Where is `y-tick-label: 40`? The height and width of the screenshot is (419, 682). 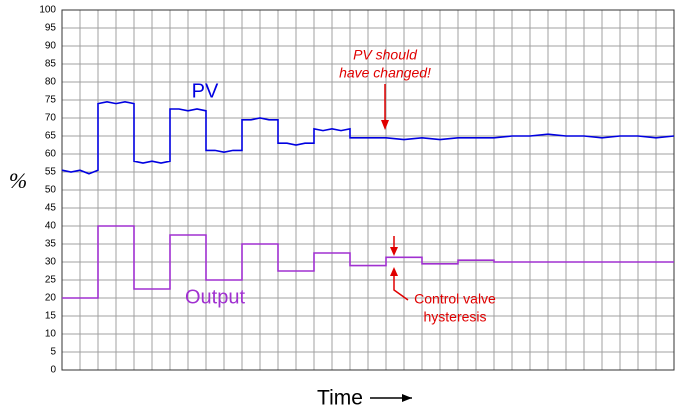
y-tick-label: 40 is located at coordinates (51, 226).